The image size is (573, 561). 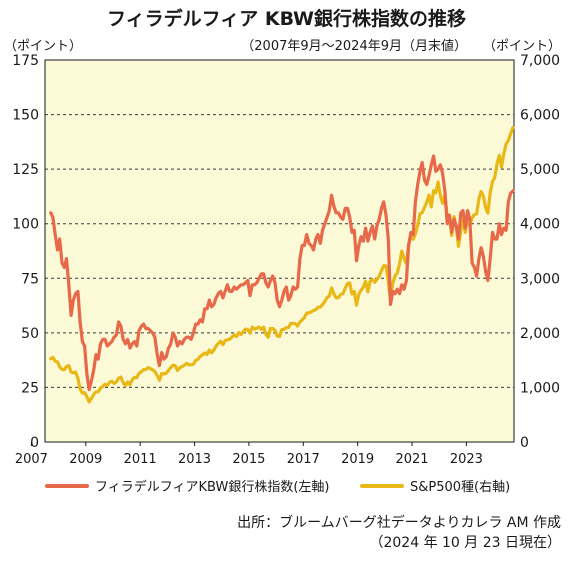 What do you see at coordinates (540, 61) in the screenshot?
I see `y-right-tick-label: 7,000` at bounding box center [540, 61].